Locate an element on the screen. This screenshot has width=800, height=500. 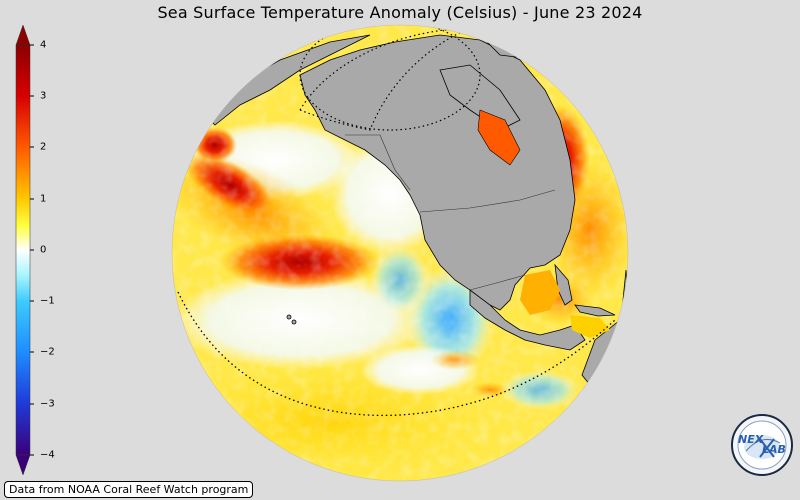
colorbar-tick-label: 1 is located at coordinates (43, 199).